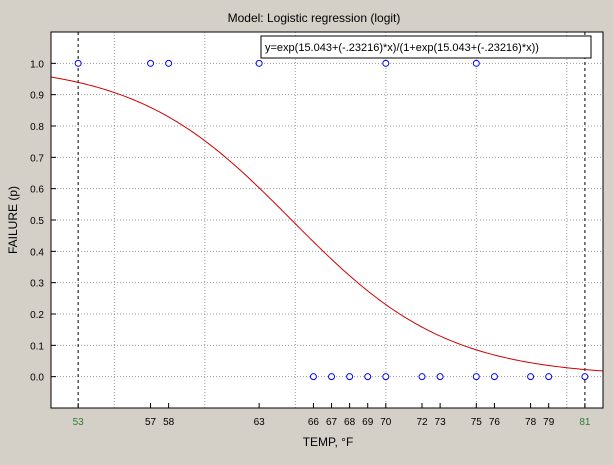 This screenshot has width=613, height=465. Describe the element at coordinates (314, 422) in the screenshot. I see `x-tick-label: 66` at that location.